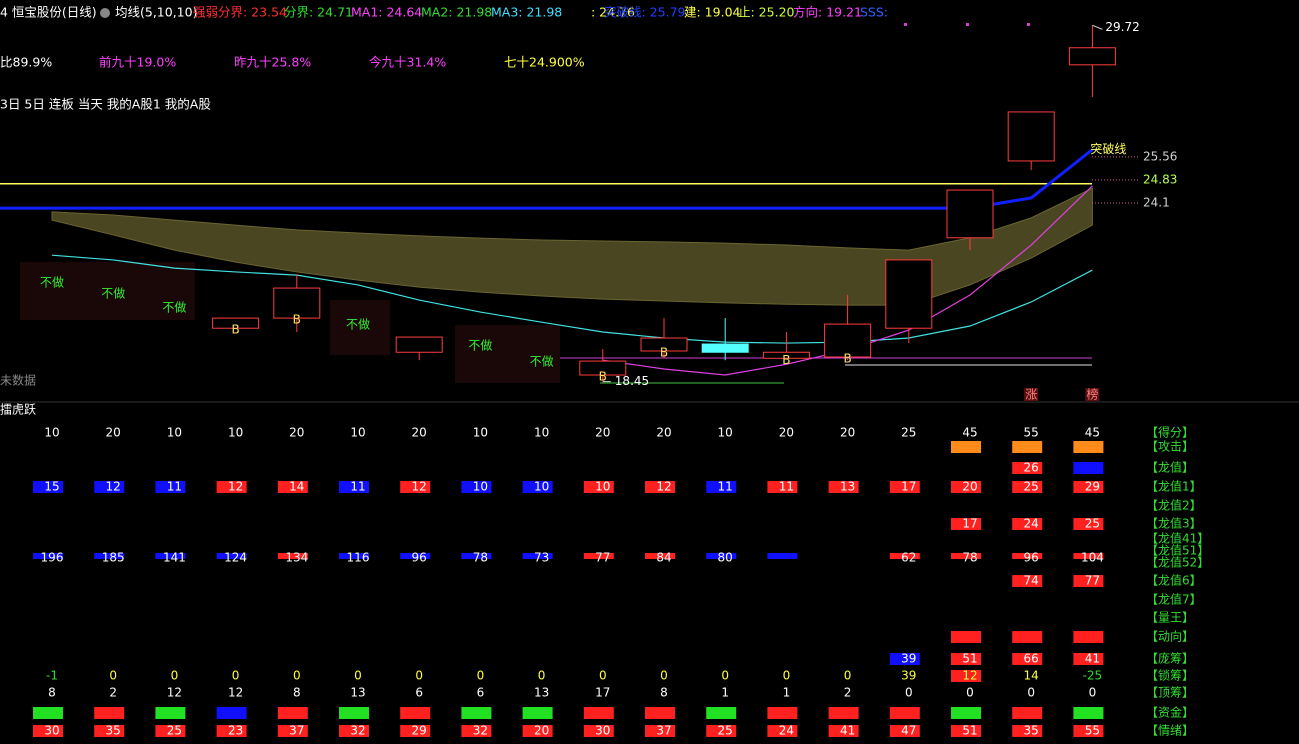  What do you see at coordinates (826, 370) in the screenshot?
I see `support-lines` at bounding box center [826, 370].